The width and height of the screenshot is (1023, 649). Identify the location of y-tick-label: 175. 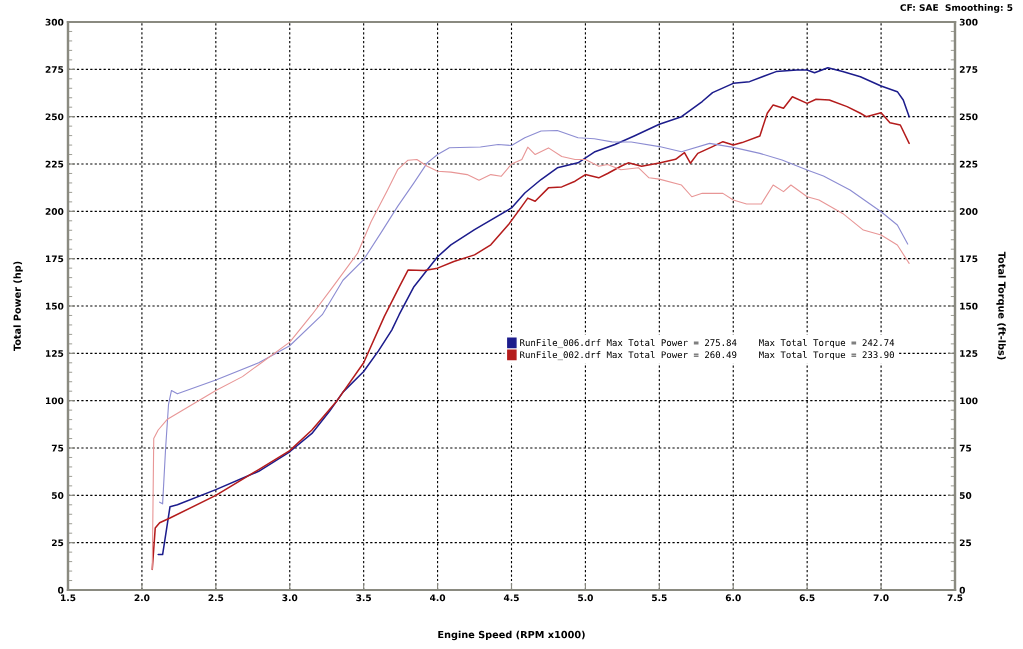
(55, 259).